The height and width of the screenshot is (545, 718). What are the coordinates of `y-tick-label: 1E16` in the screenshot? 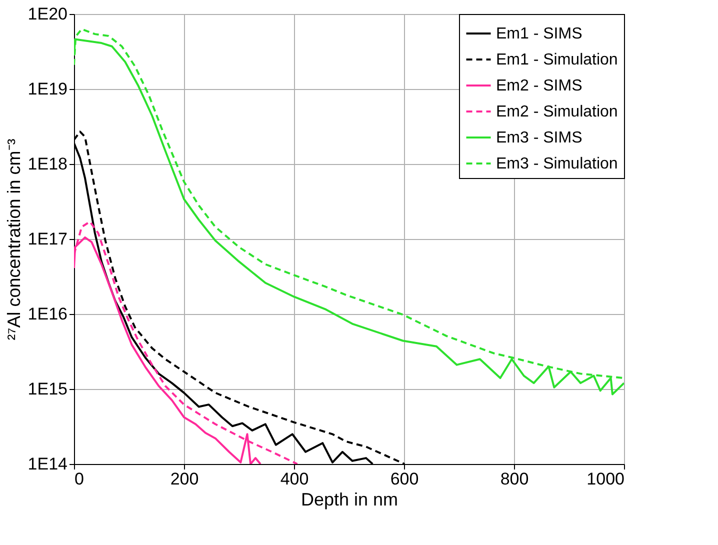 It's located at (48, 314).